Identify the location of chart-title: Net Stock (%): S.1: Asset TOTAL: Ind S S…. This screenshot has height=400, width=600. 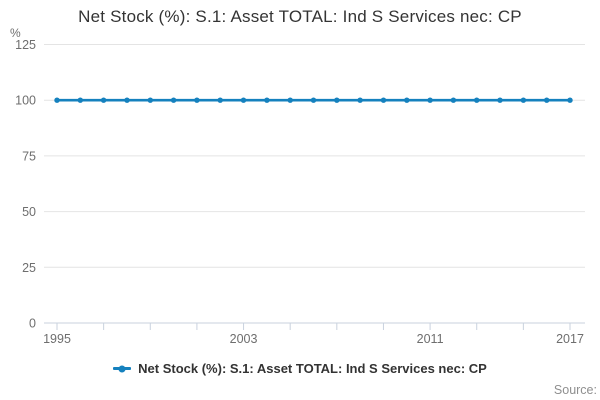
(300, 16).